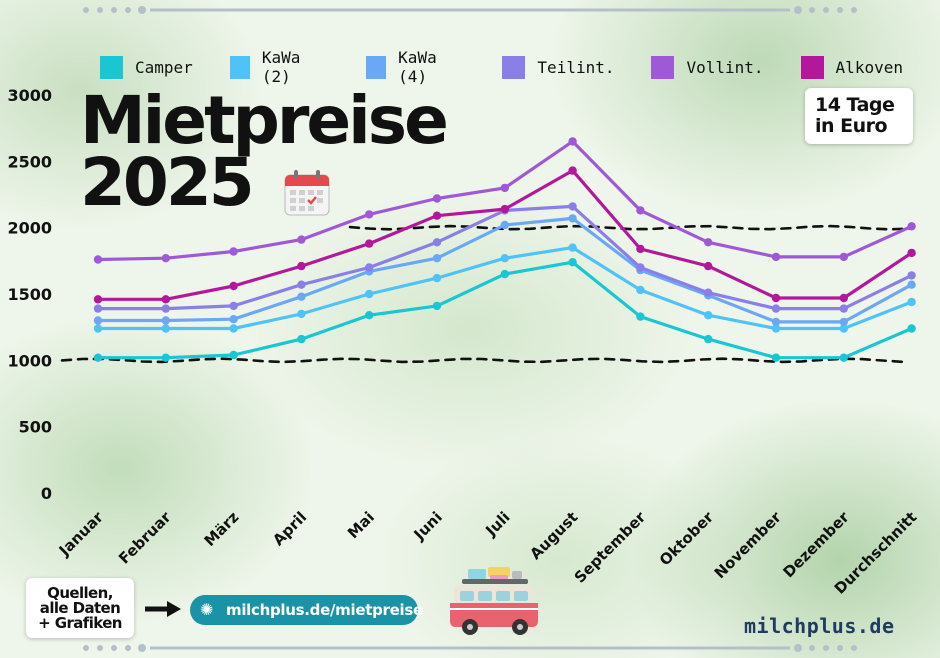 Image resolution: width=940 pixels, height=658 pixels. I want to click on unit-line-2: in Euro, so click(851, 126).